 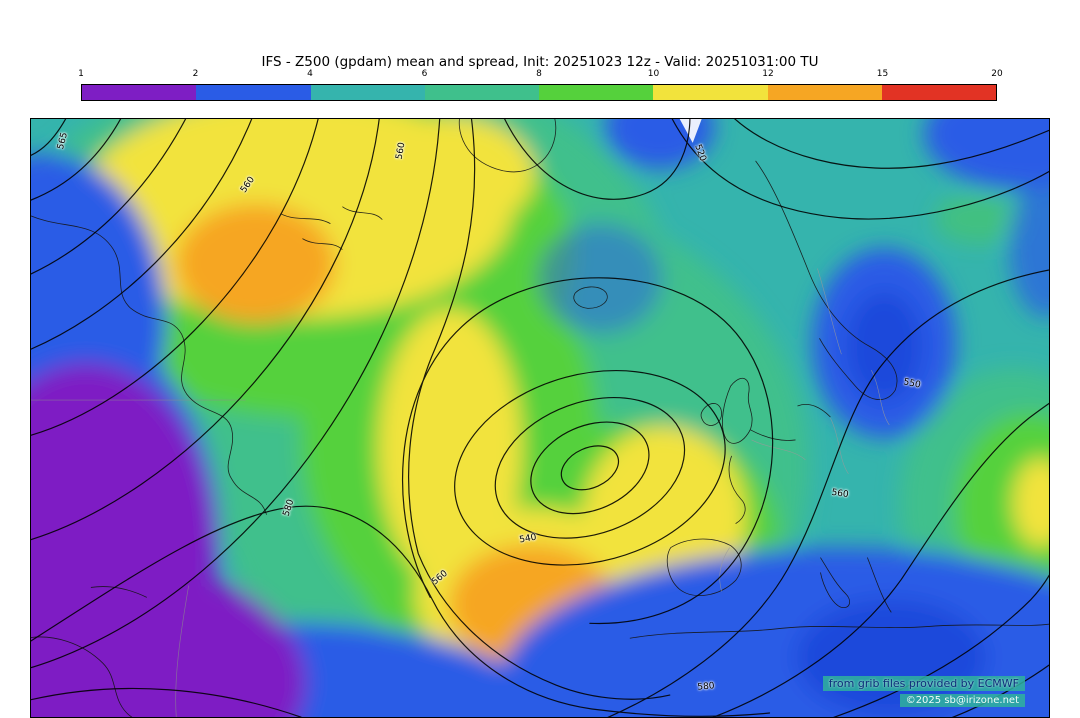 I want to click on colorbar: 1 2 4 6 8 10 12 15 20, so click(x=540, y=85).